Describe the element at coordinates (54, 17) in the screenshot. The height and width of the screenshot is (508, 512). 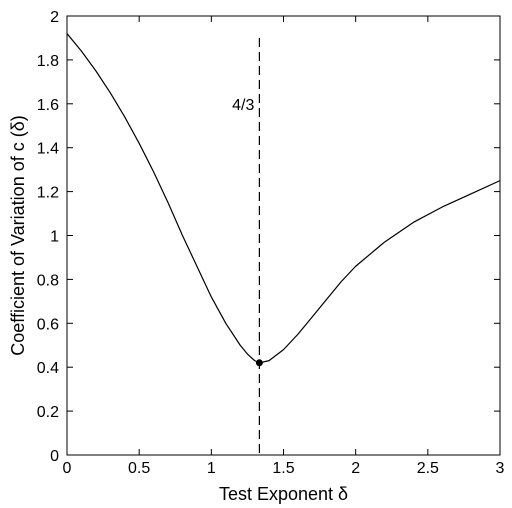
I see `y-tick-label: 2` at that location.